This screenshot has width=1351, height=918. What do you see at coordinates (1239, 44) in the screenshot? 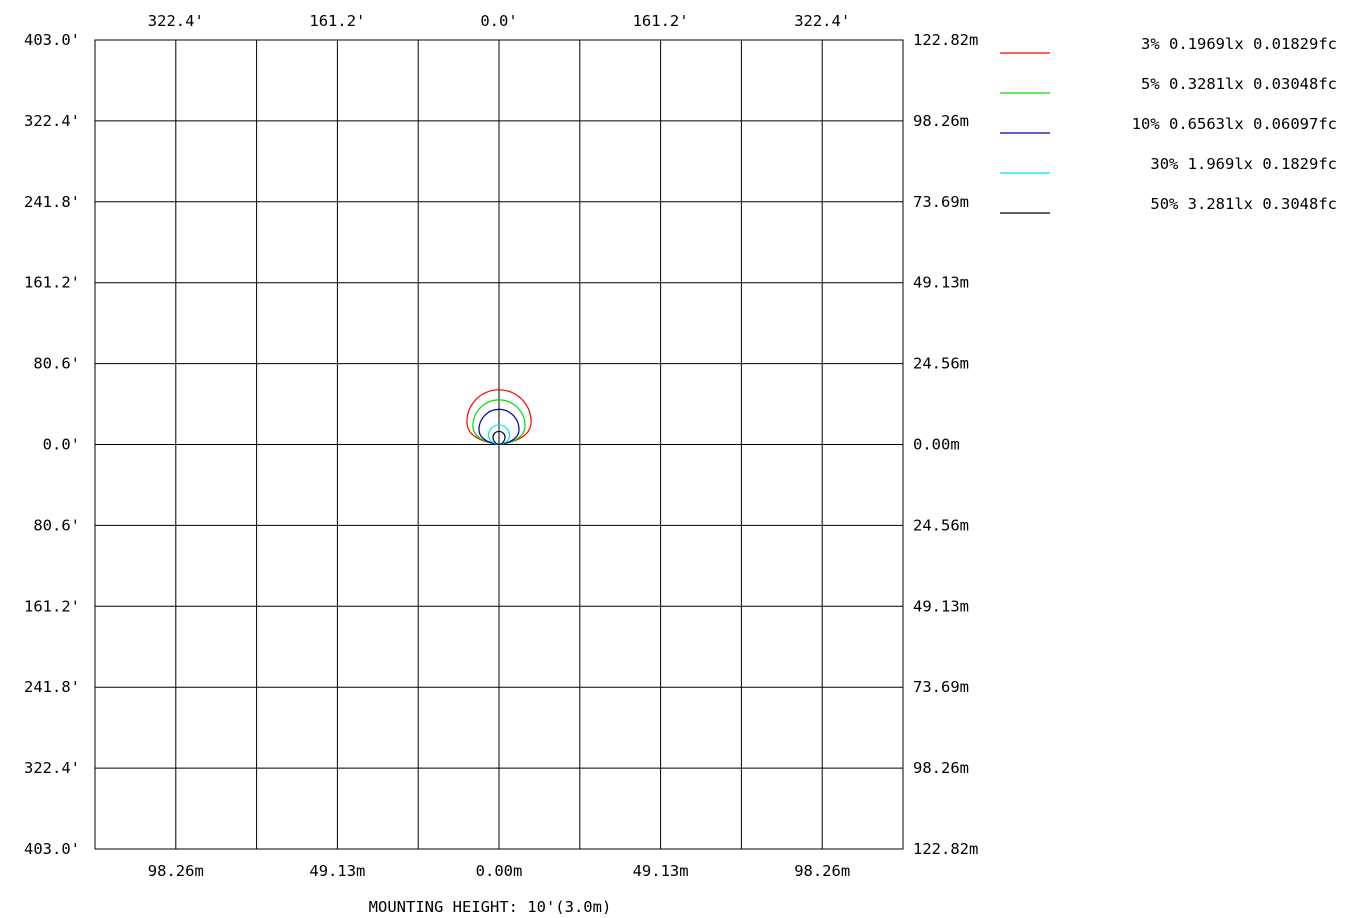
I see `legend-label: 3% 0.1969lx 0.01829fc` at bounding box center [1239, 44].